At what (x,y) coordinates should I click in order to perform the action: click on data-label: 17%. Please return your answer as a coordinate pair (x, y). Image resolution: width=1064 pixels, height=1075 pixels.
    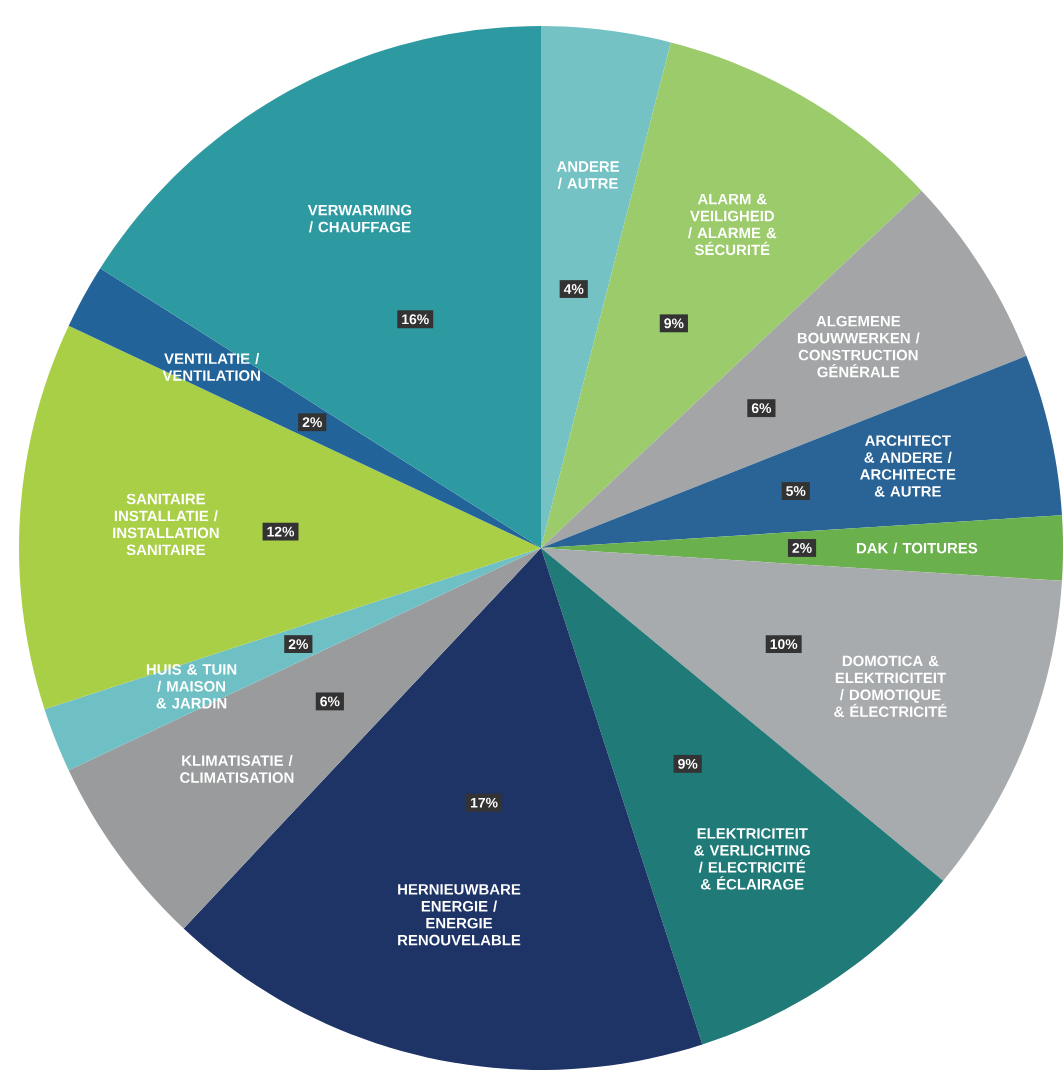
    Looking at the image, I should click on (484, 802).